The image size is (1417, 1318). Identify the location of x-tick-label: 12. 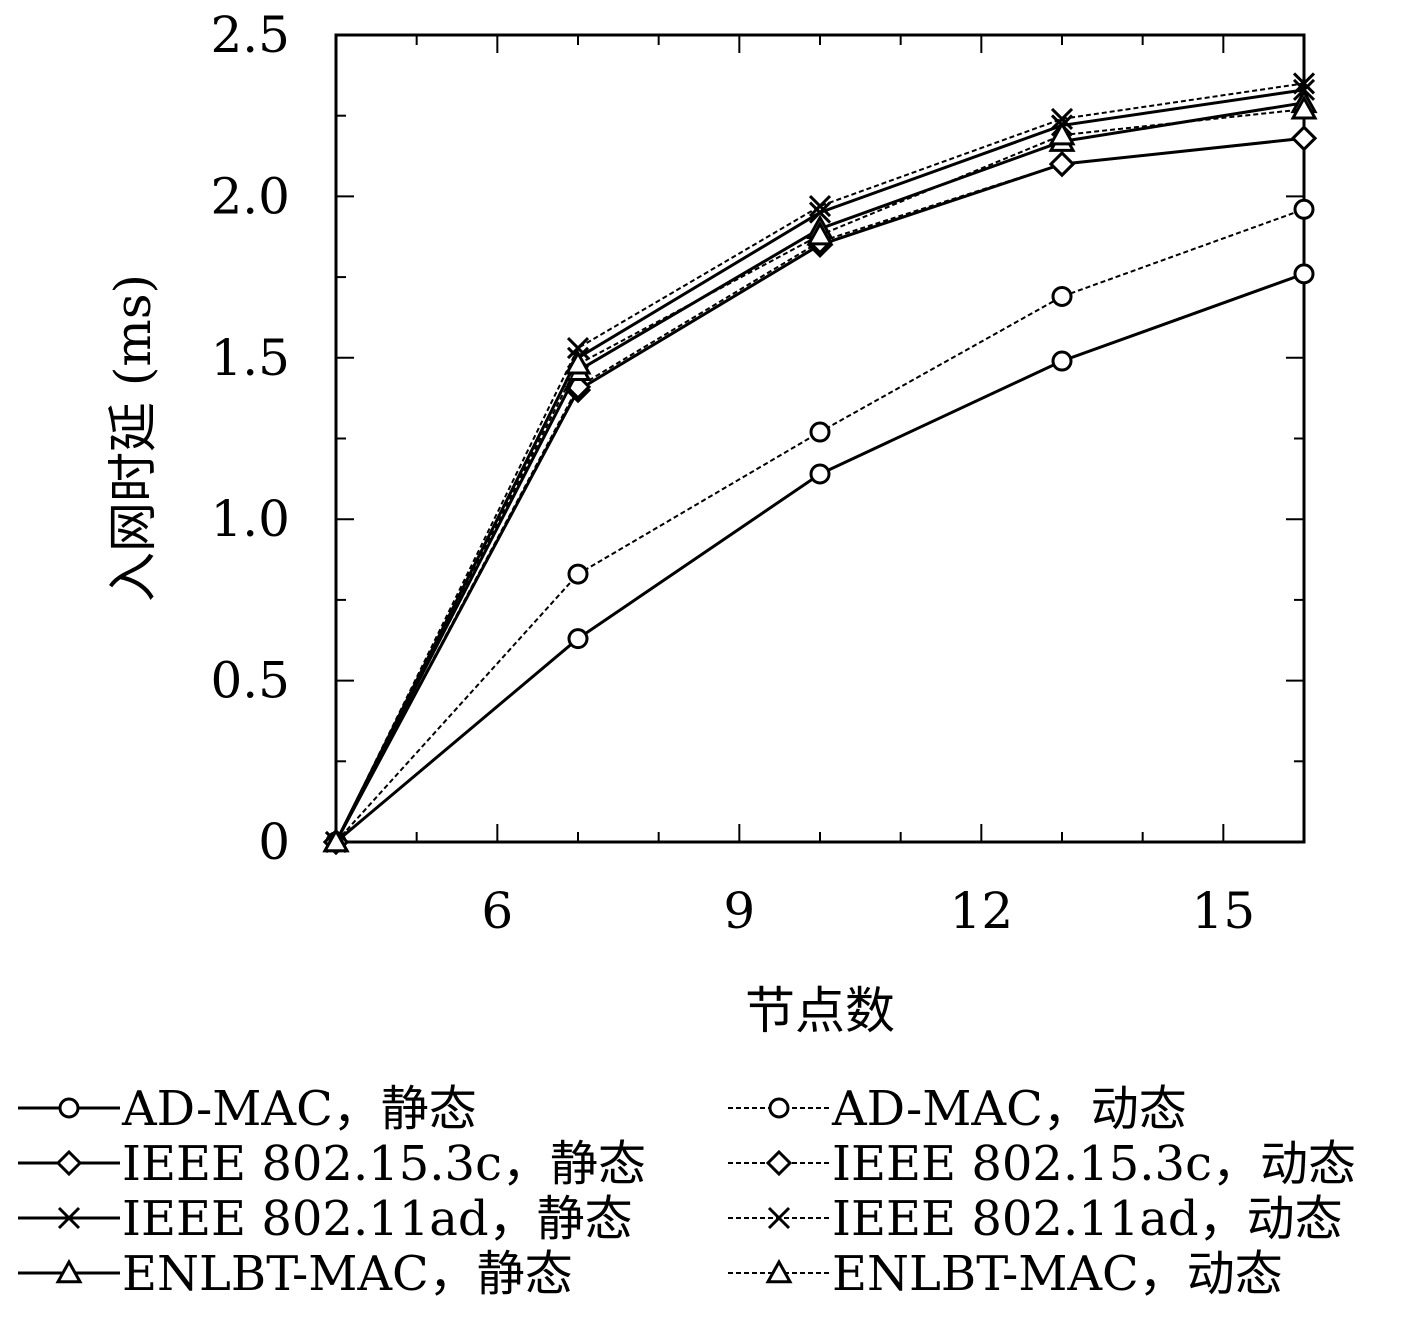
(982, 911).